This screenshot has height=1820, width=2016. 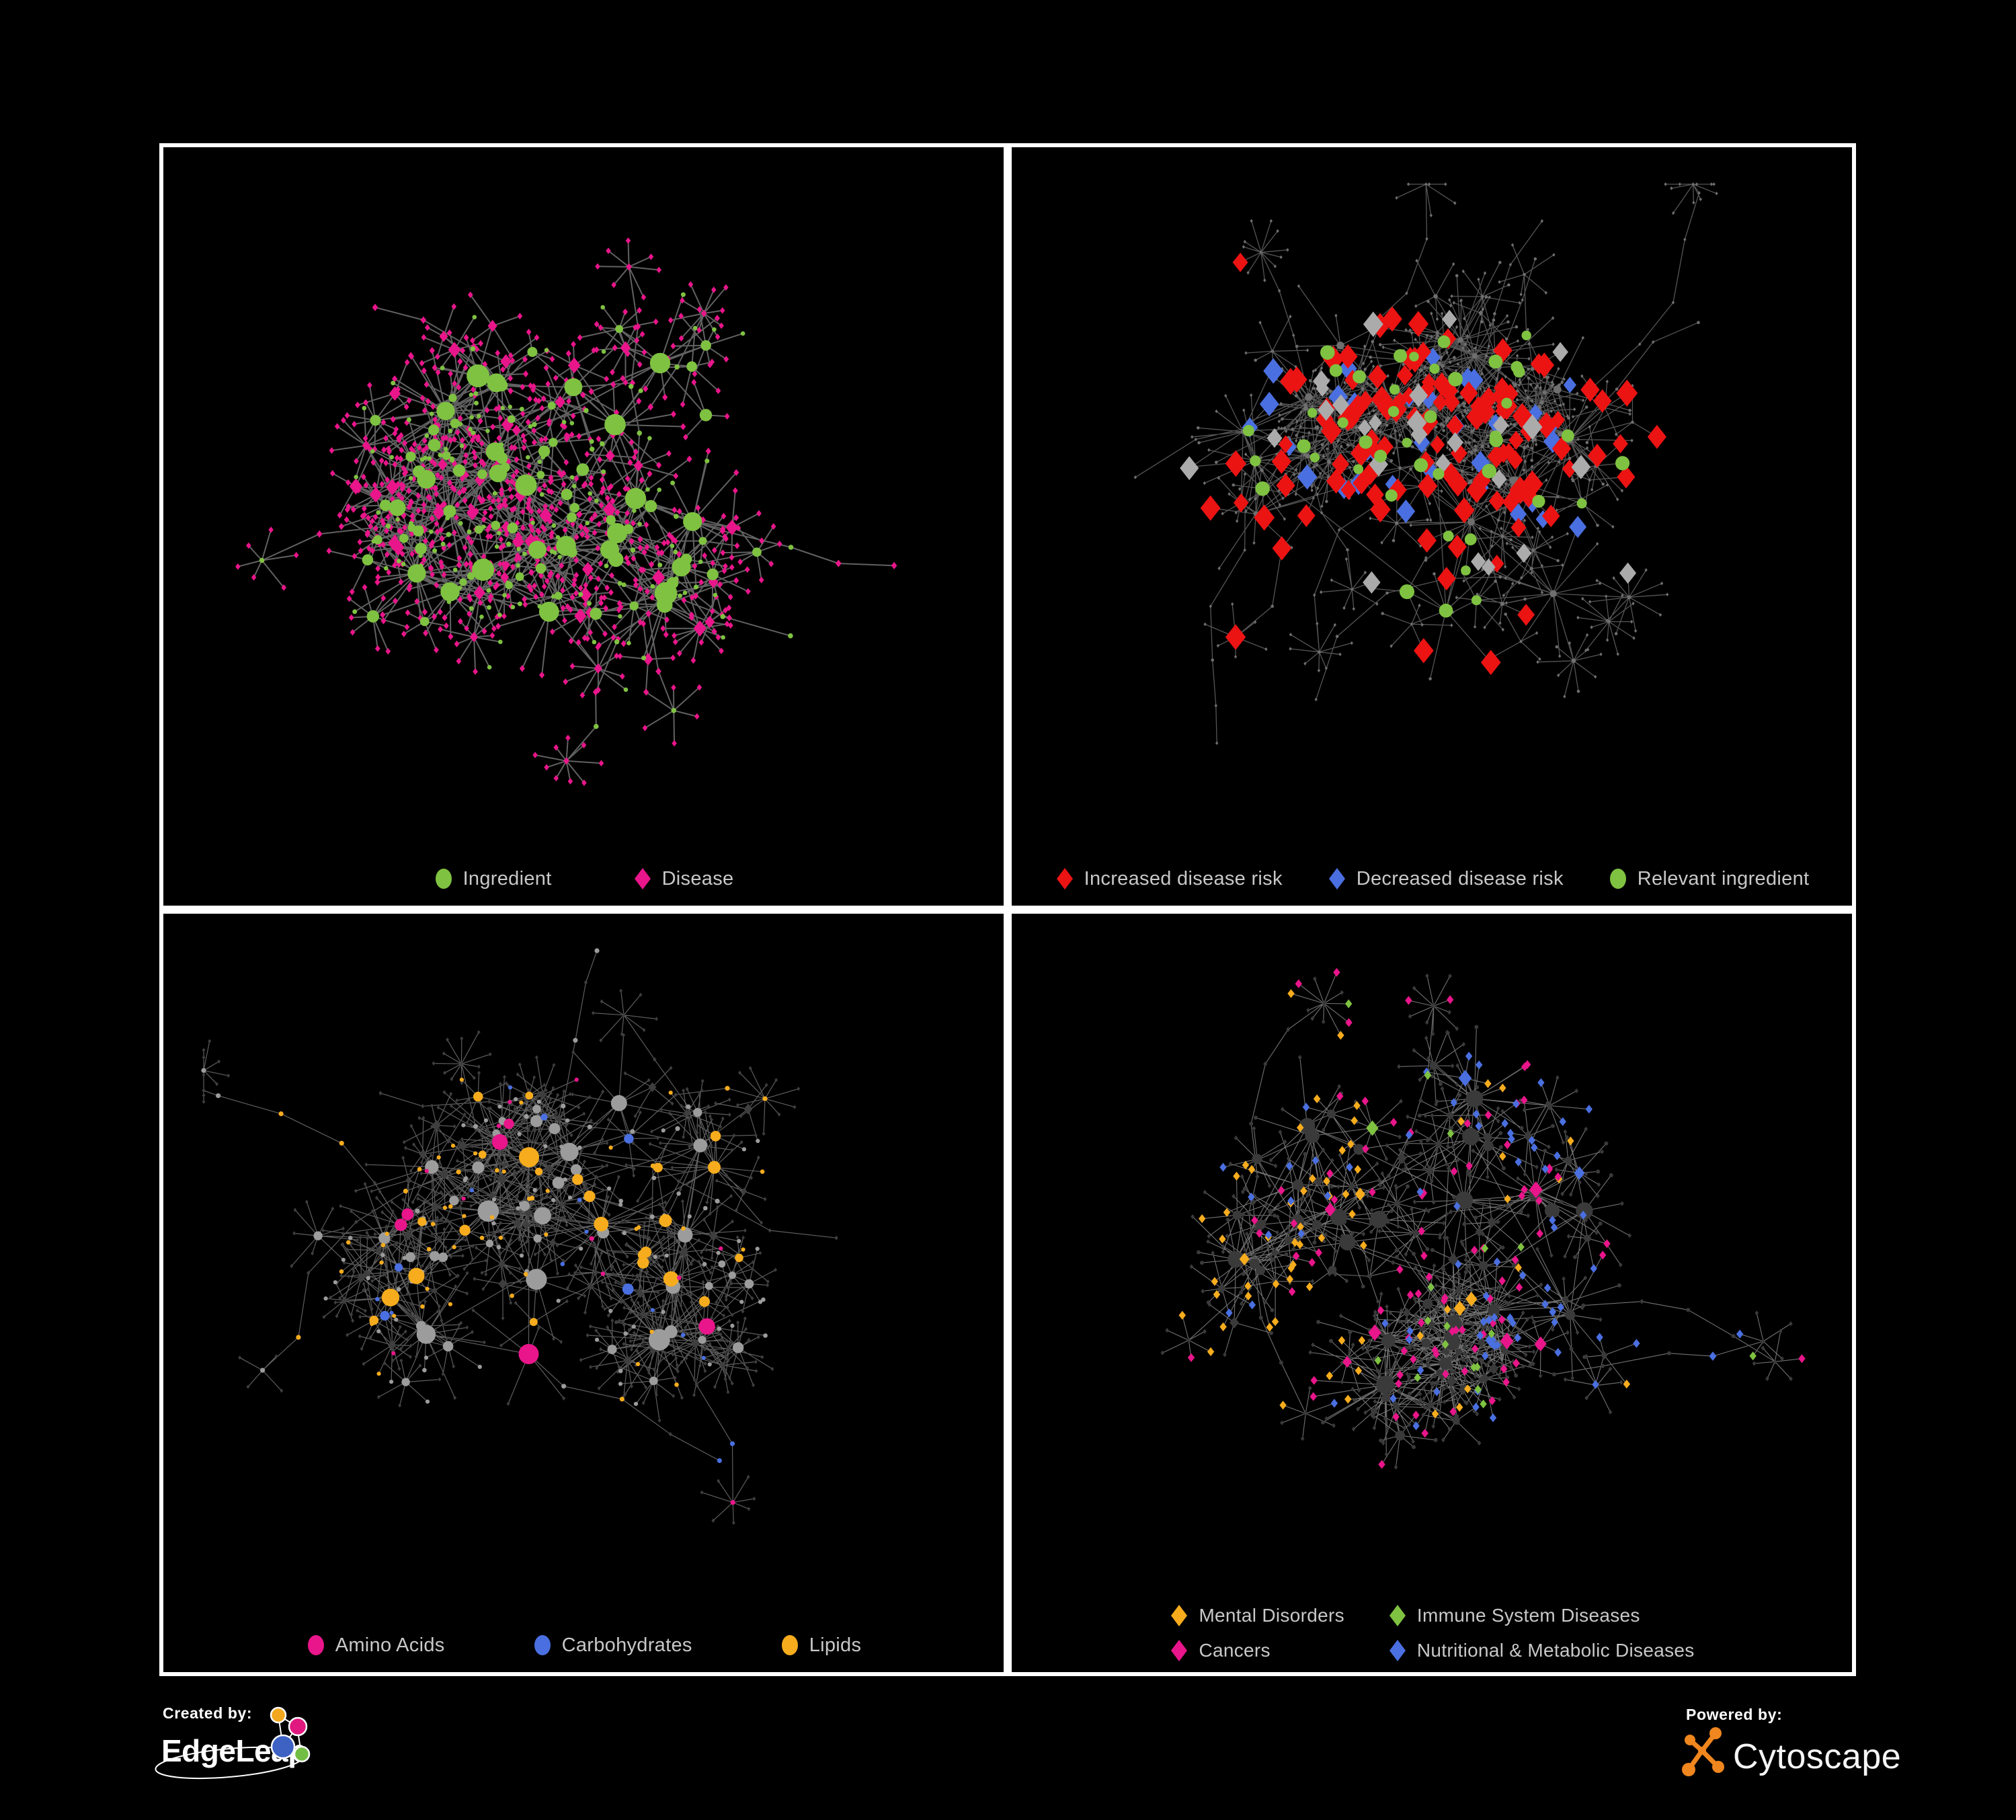 I want to click on powered-by-label: Powered by:, so click(x=1734, y=1714).